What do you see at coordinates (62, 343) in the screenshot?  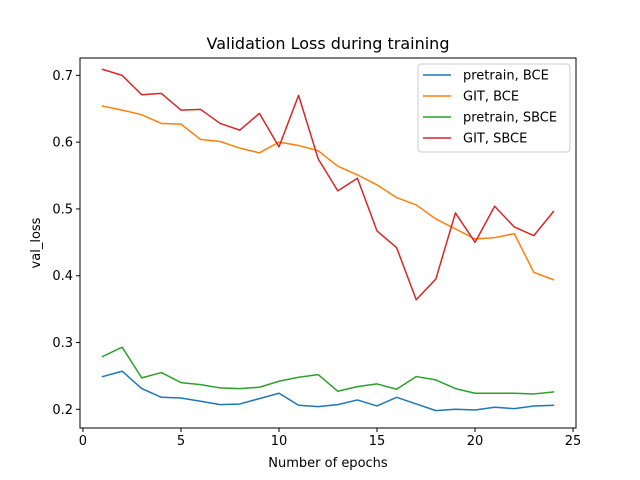 I see `y-tick-label: 0.3` at bounding box center [62, 343].